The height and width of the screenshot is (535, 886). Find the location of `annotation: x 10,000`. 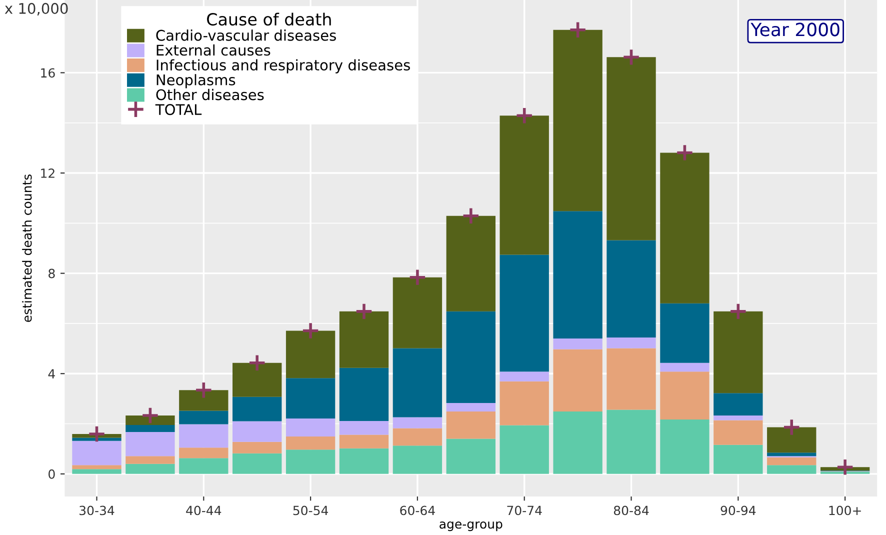

annotation: x 10,000 is located at coordinates (36, 9).